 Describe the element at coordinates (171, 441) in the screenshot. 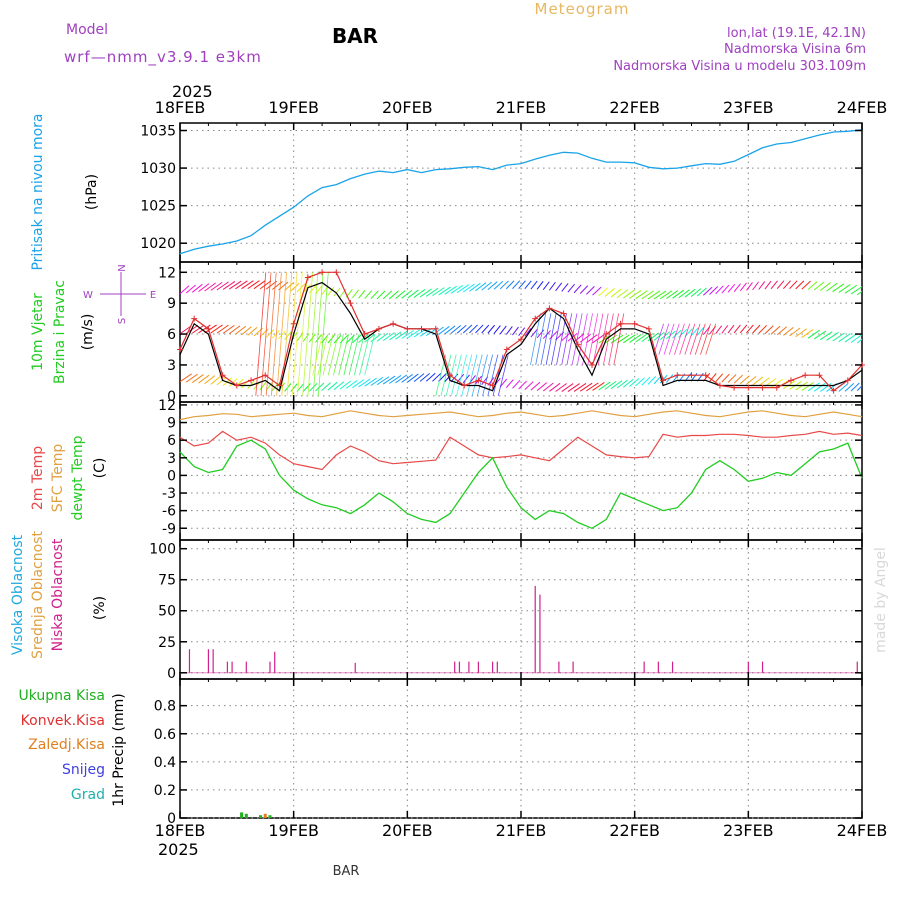

I see `y-tick-label: 6` at that location.